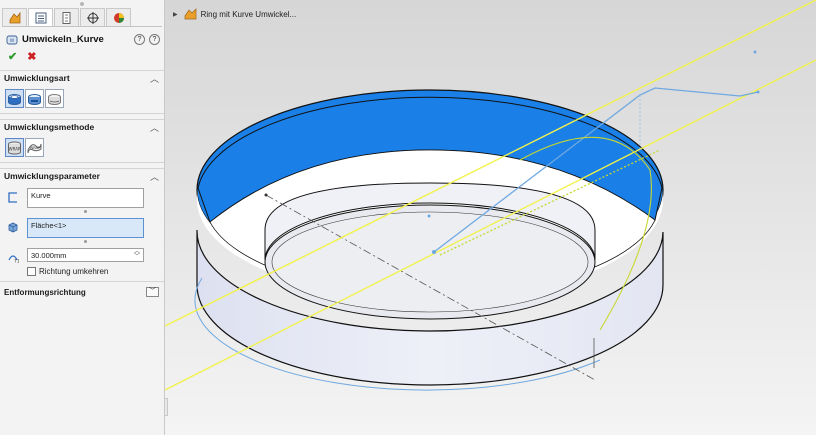  I want to click on svg-text: W, so click(12, 41).